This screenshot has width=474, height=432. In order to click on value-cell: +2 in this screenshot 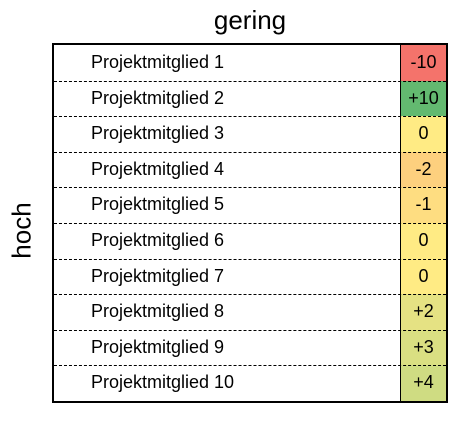, I will do `click(423, 312)`.